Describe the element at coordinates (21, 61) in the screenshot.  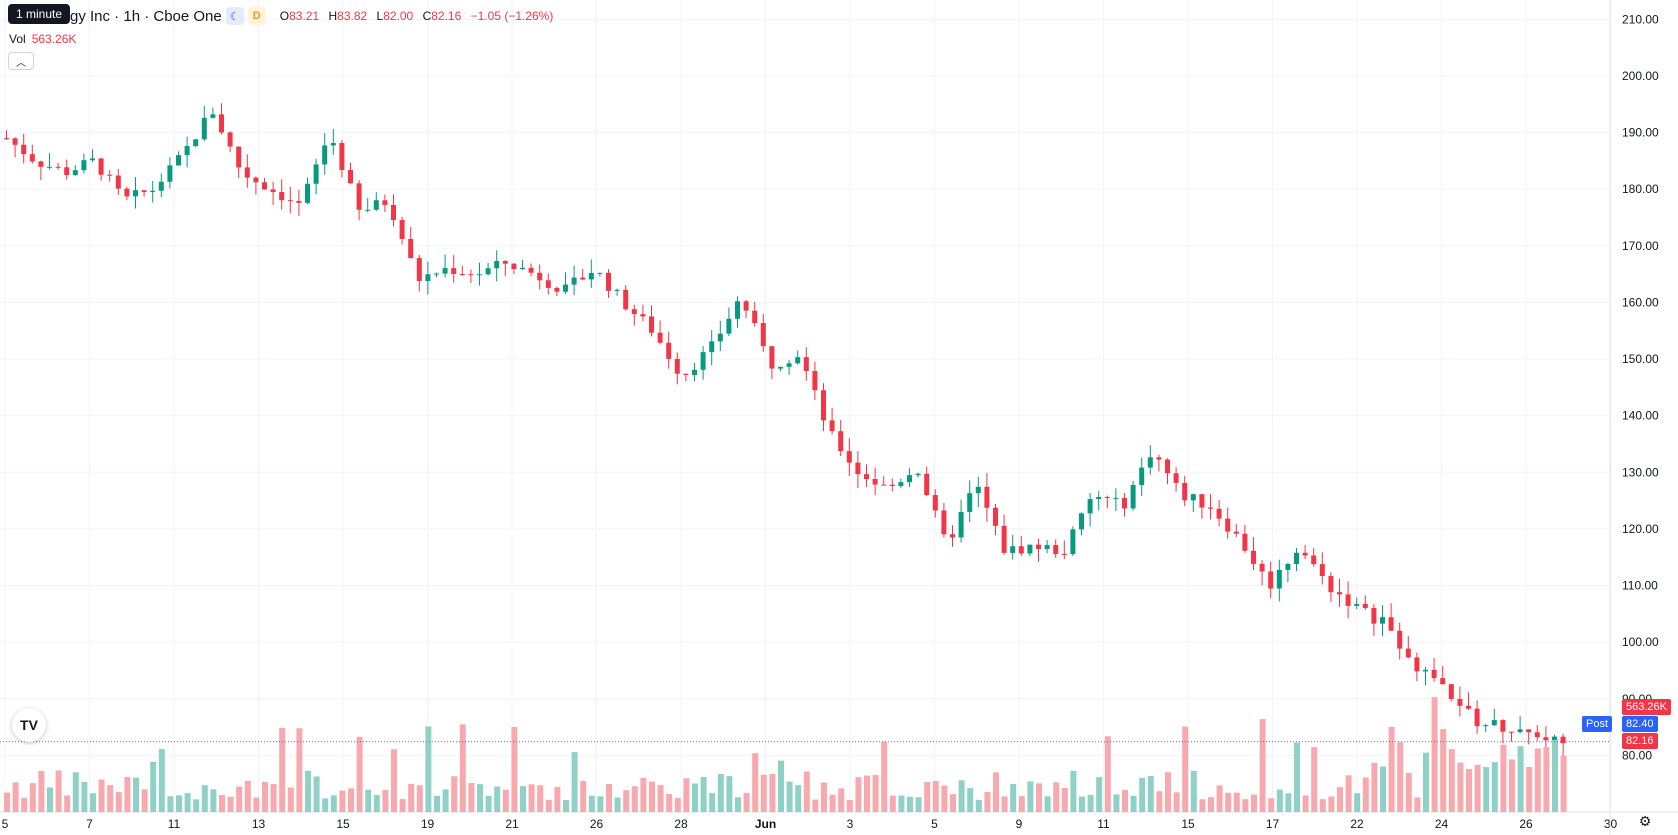
I see `chevron-up-icon: ︿` at that location.